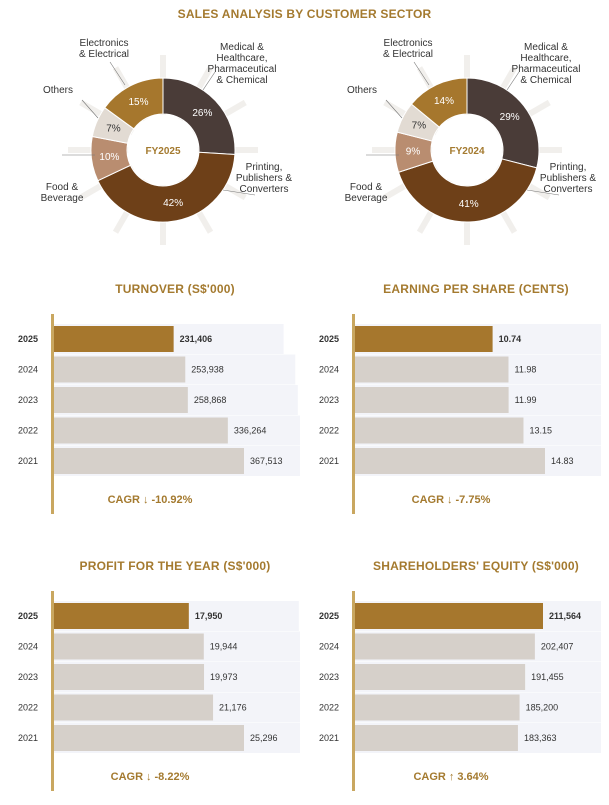 The width and height of the screenshot is (609, 805). Describe the element at coordinates (250, 431) in the screenshot. I see `bar-value-label: 336,264` at that location.